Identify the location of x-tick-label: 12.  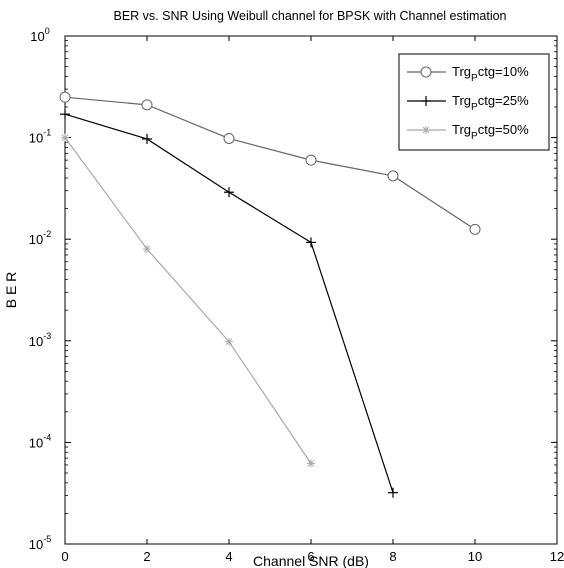
(557, 556).